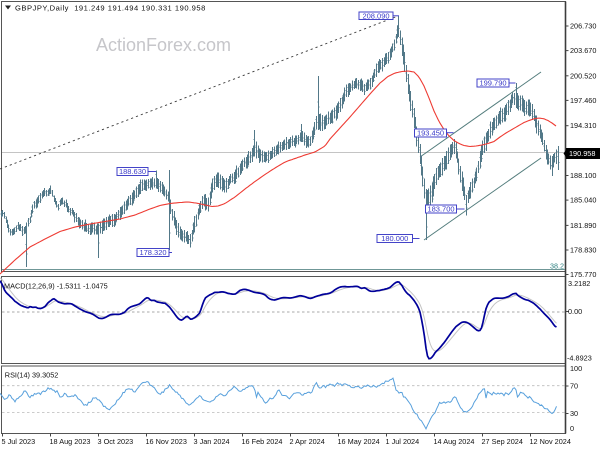 Image resolution: width=600 pixels, height=450 pixels. What do you see at coordinates (32, 375) in the screenshot?
I see `svg-text: RSI(14) 39.3052` at bounding box center [32, 375].